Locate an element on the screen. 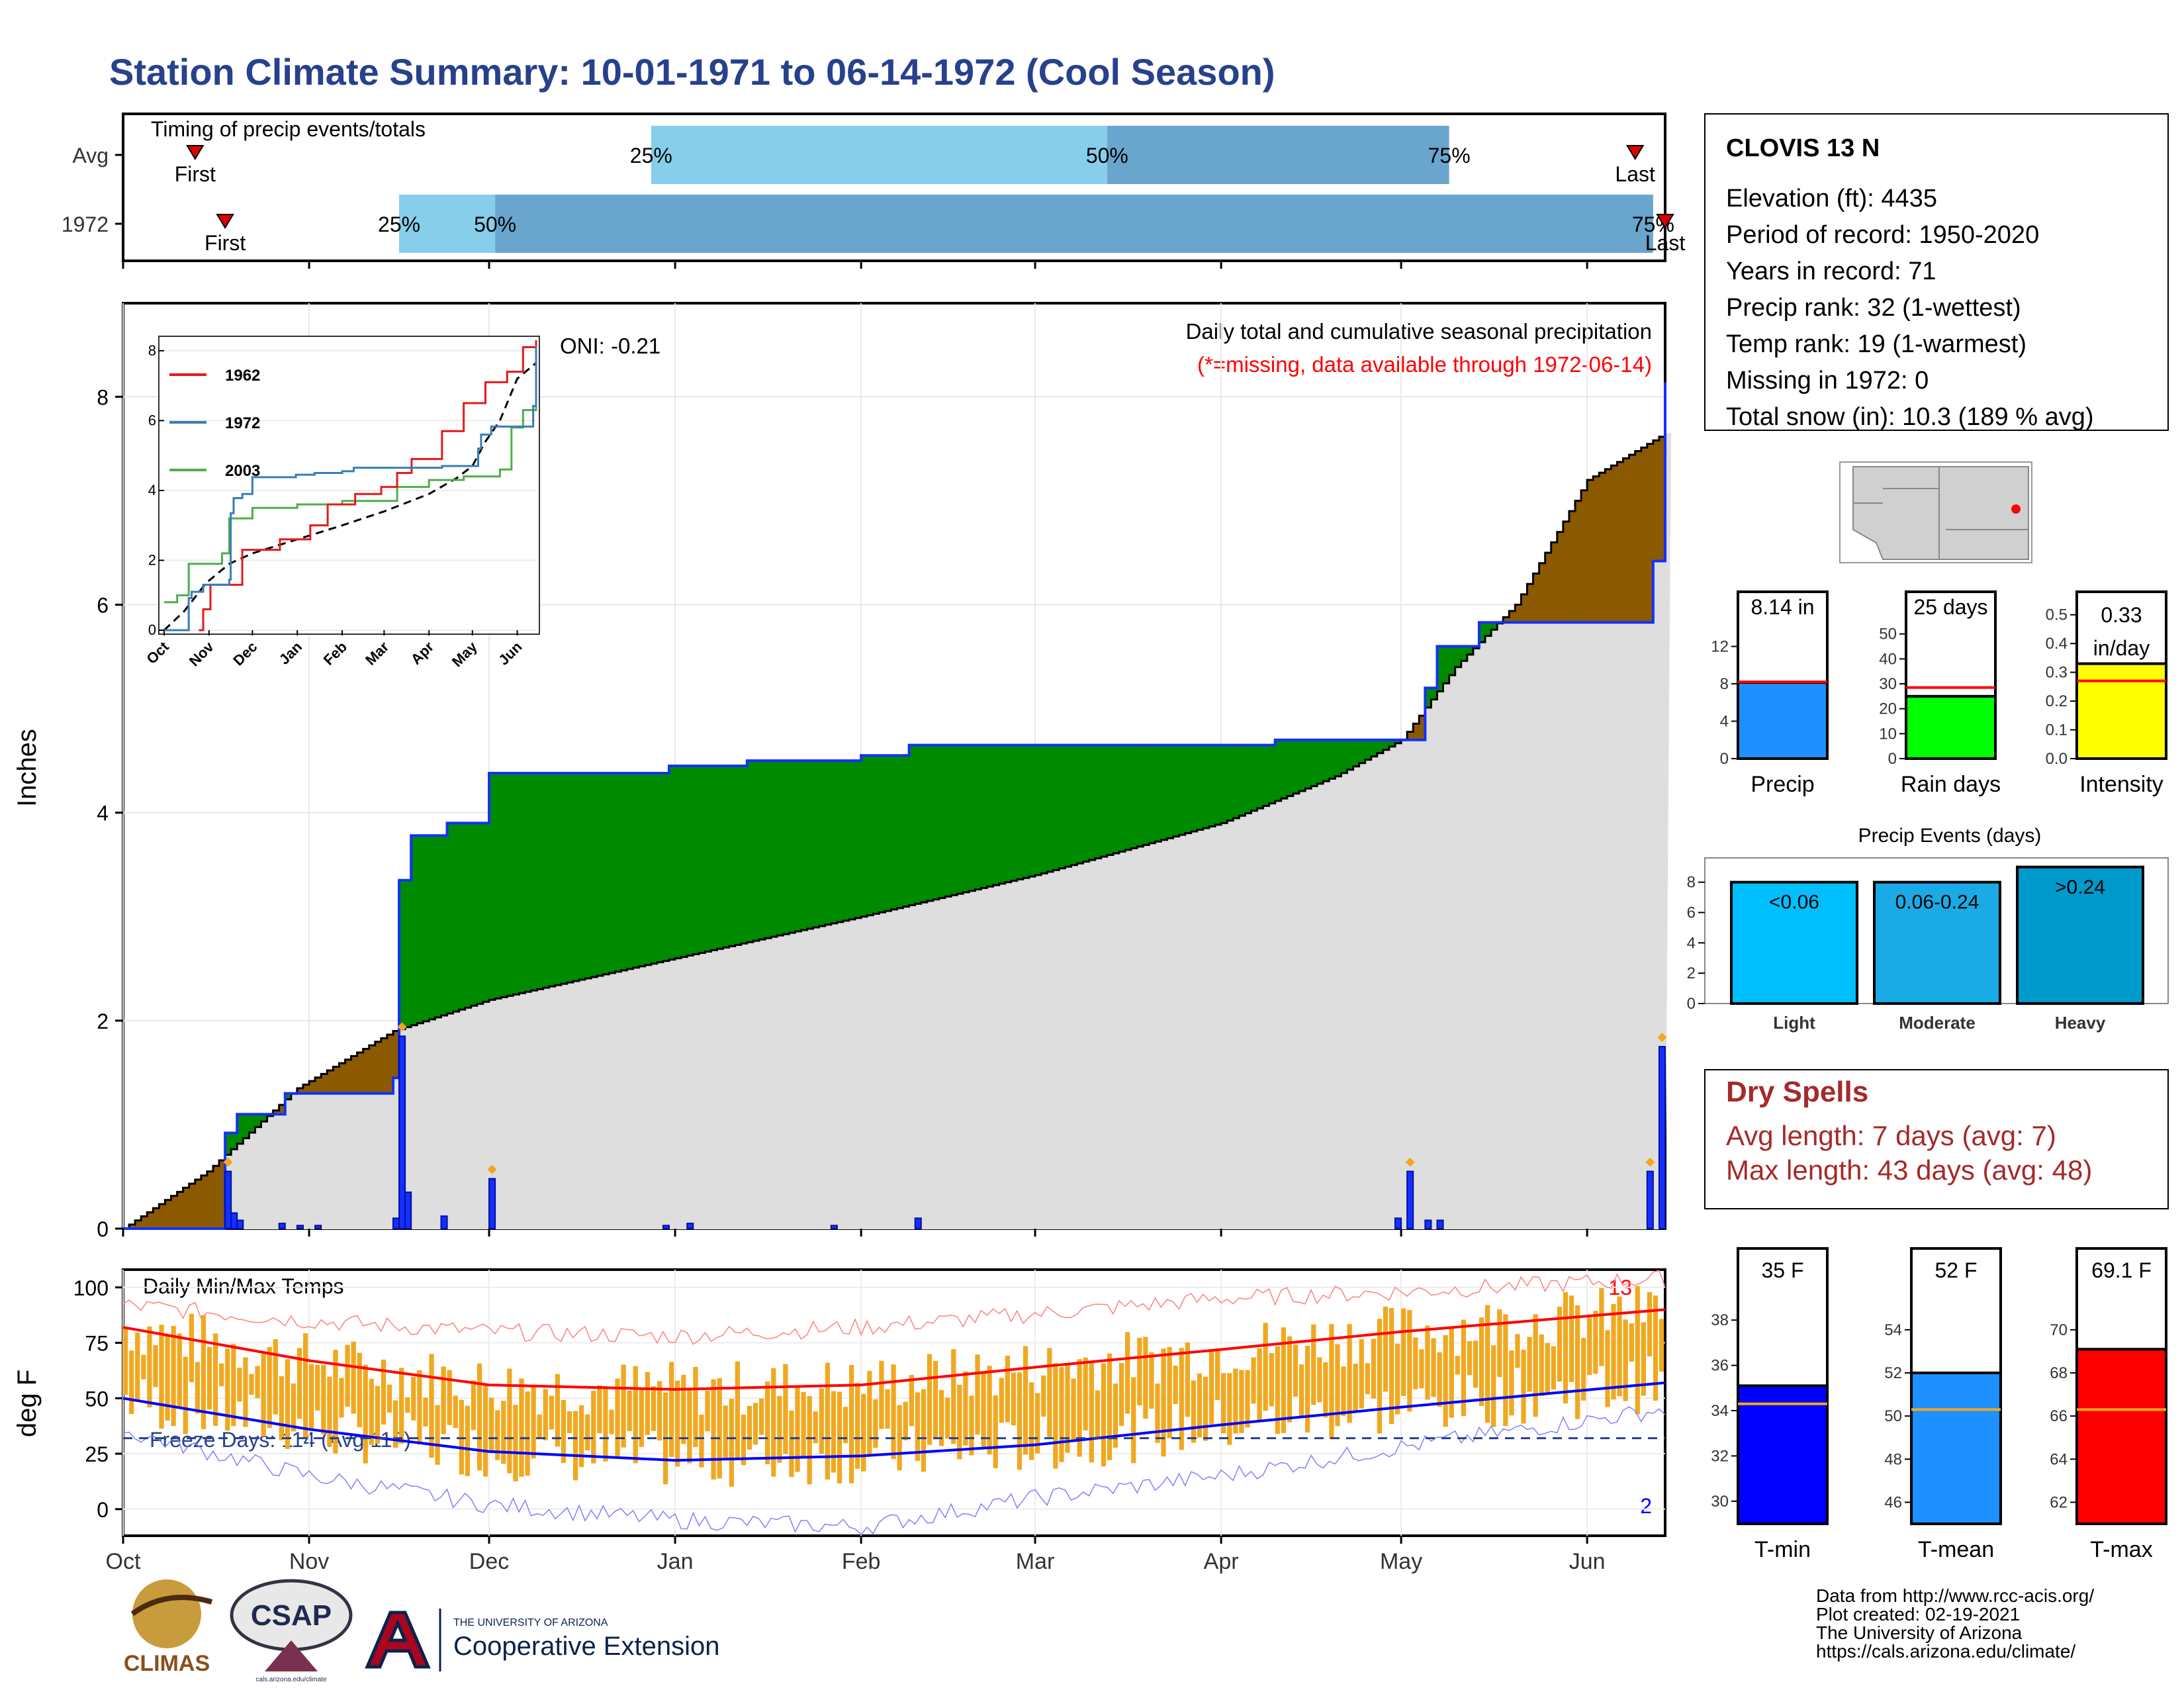  station-missing: Missing in 1972: 0 is located at coordinates (1827, 381).